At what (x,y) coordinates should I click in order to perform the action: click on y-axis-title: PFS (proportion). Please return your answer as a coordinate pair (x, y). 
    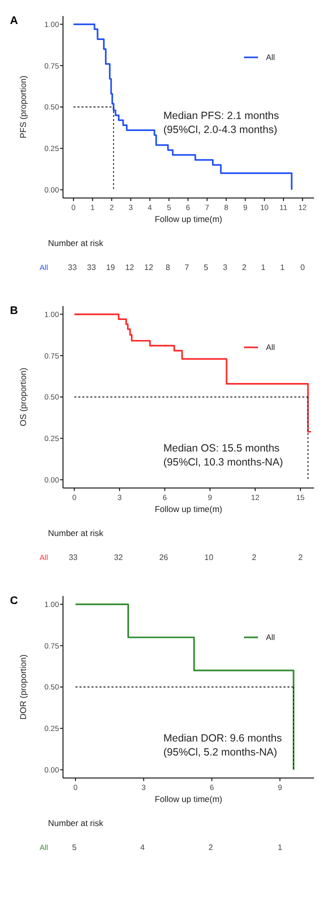
    Looking at the image, I should click on (23, 106).